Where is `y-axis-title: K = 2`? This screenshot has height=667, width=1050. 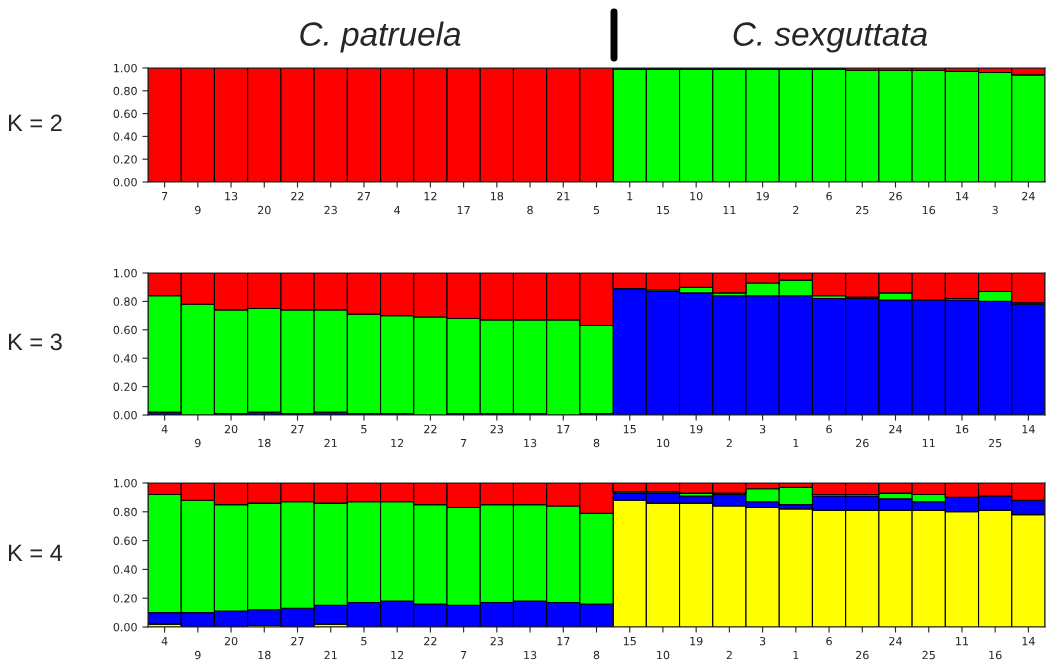 y-axis-title: K = 2 is located at coordinates (35, 123).